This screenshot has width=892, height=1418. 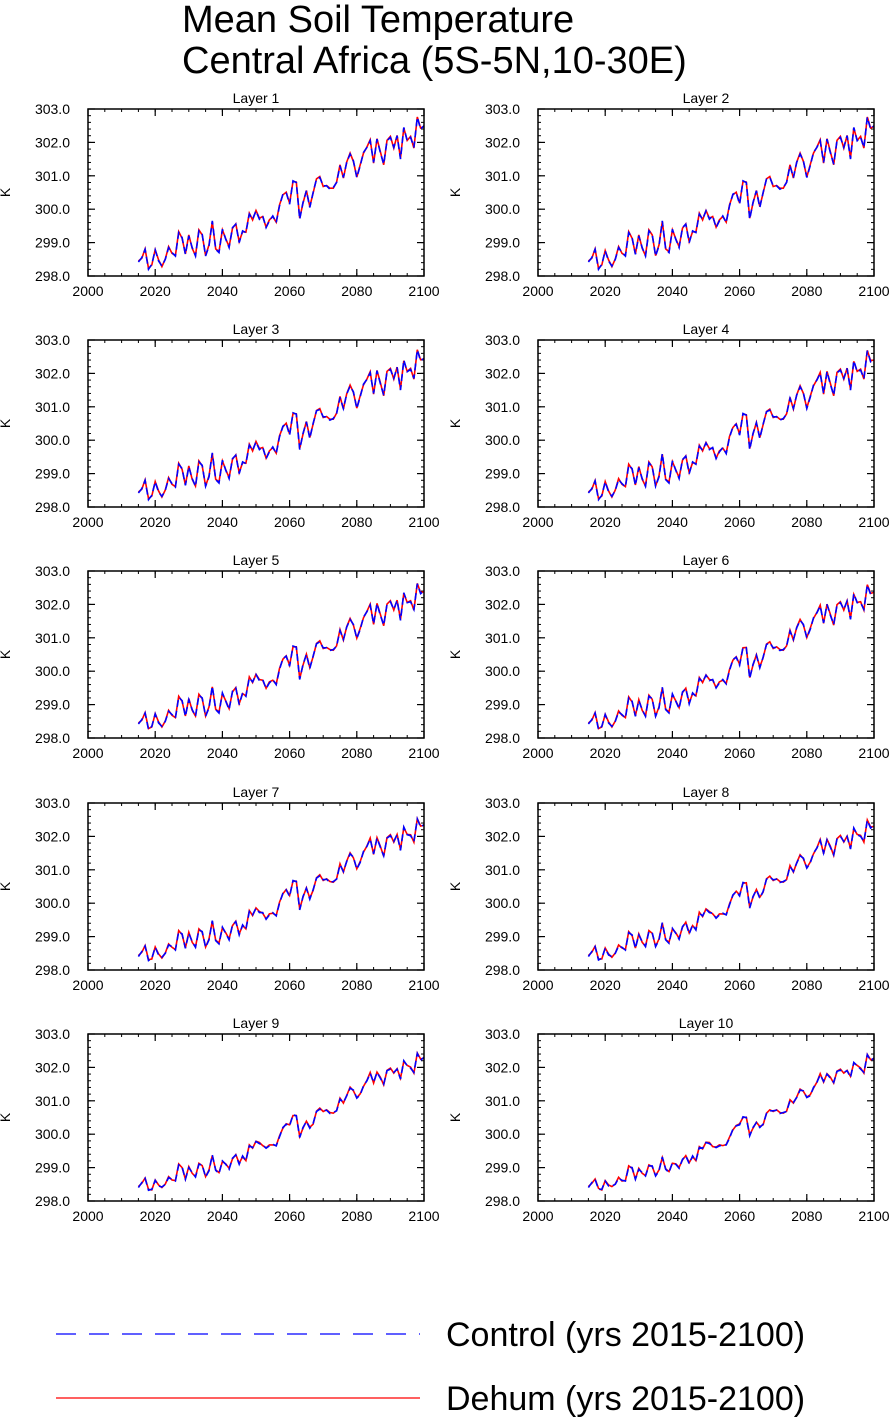 What do you see at coordinates (706, 329) in the screenshot?
I see `panel-title: Layer 4` at bounding box center [706, 329].